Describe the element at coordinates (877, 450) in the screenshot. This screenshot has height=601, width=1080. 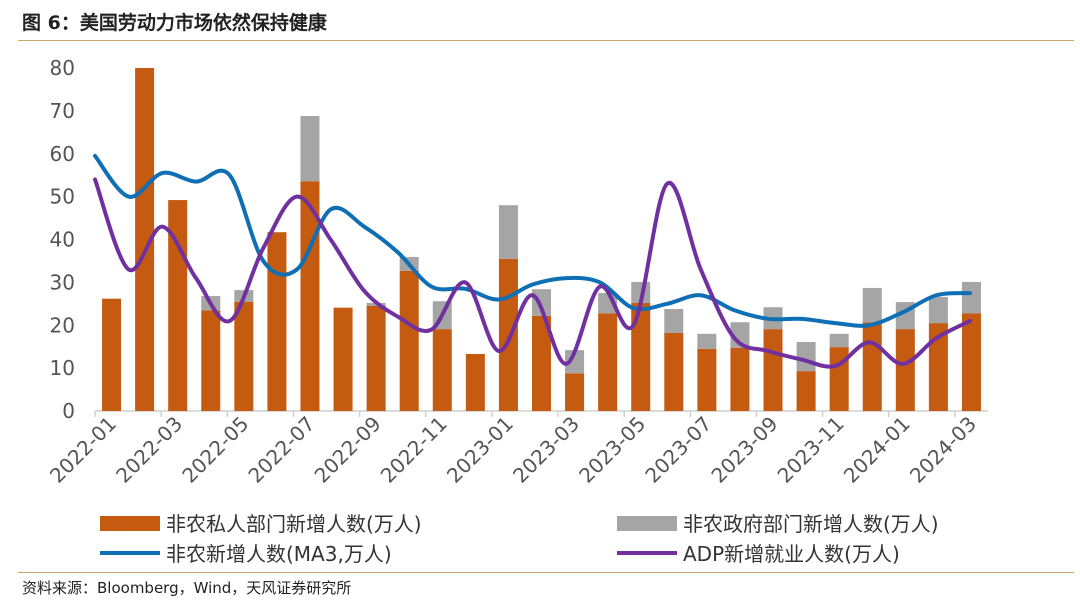
I see `x-tick-label: 2024-01` at that location.